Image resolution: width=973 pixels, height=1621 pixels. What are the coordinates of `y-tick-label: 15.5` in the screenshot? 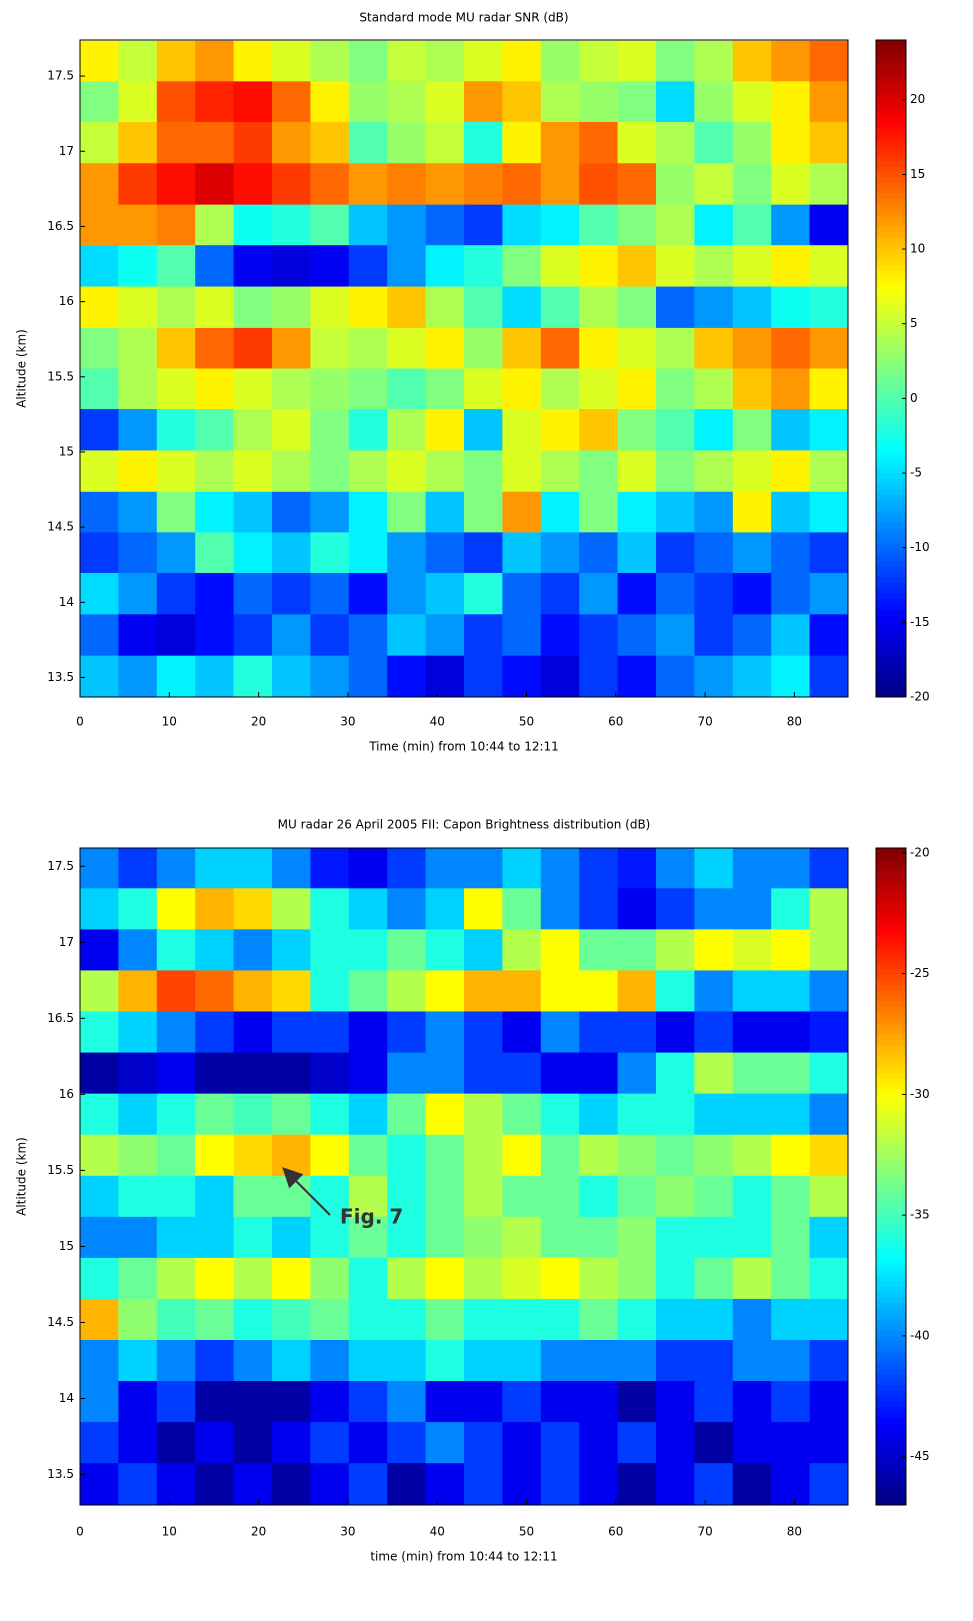 It's located at (60, 376).